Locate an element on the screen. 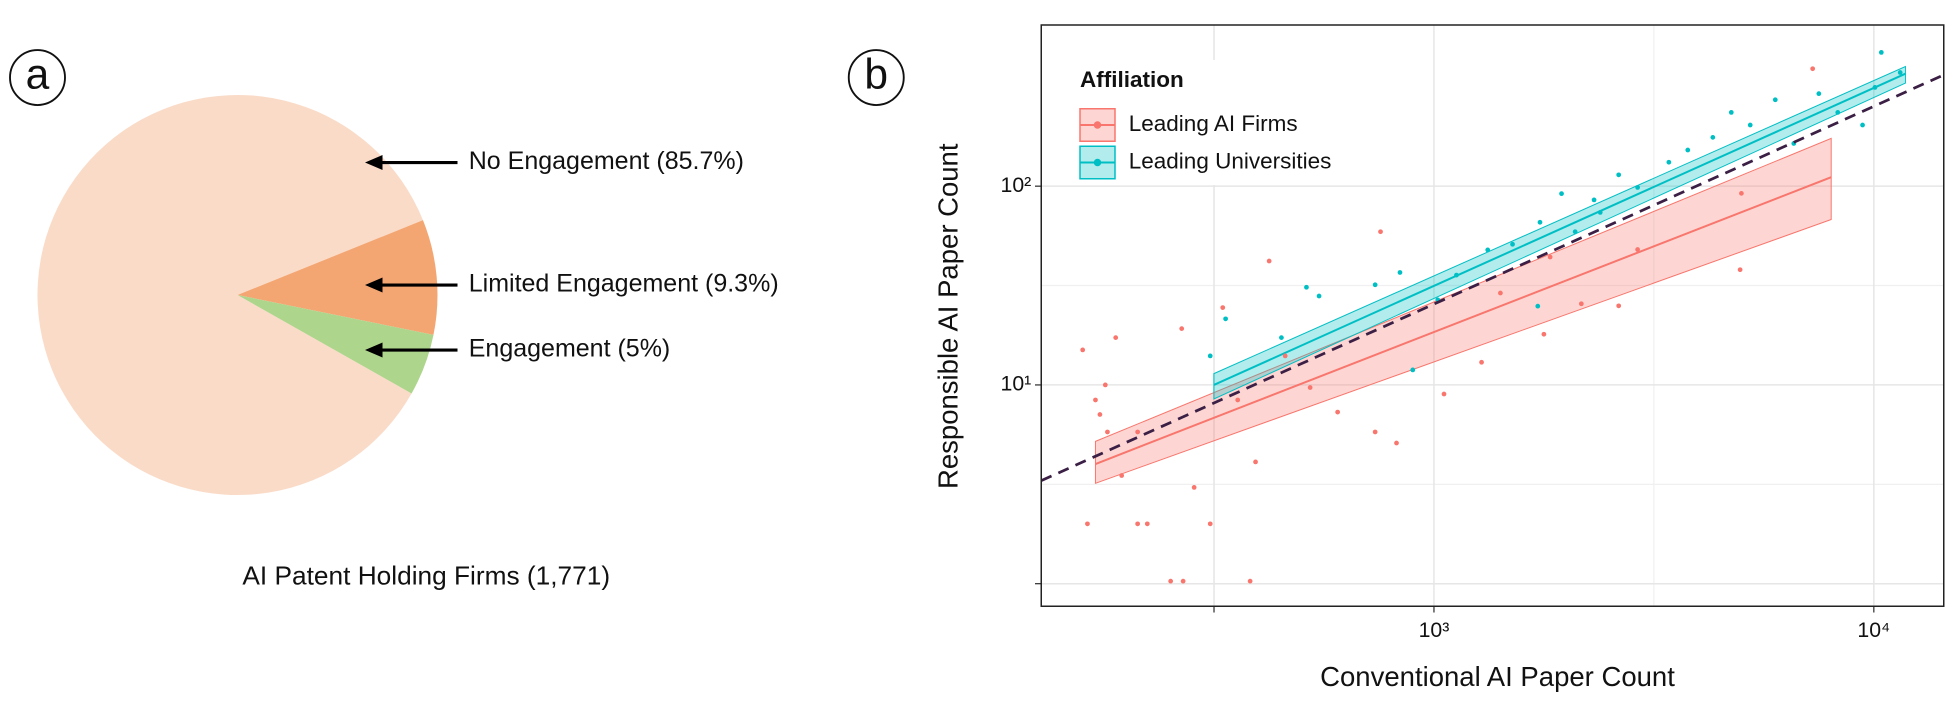 Image resolution: width=1960 pixels, height=708 pixels. legend-box is located at coordinates (1216, 122).